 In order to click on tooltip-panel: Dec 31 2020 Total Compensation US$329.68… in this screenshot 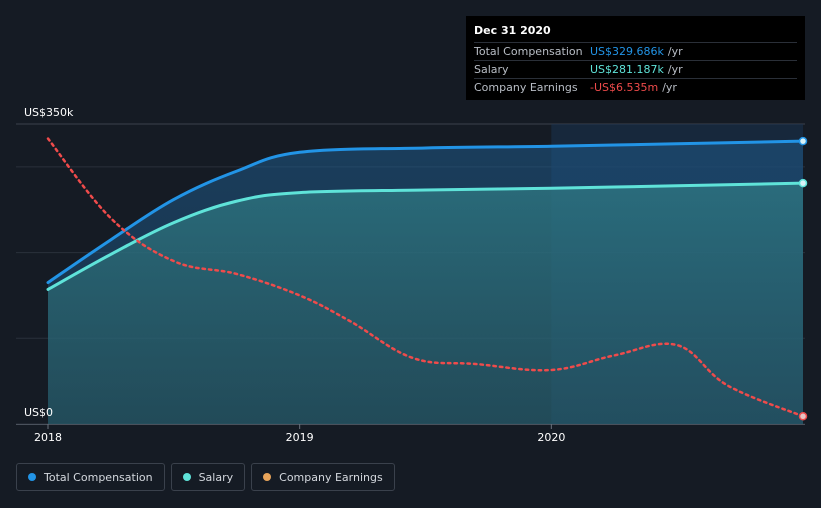, I will do `click(635, 58)`.